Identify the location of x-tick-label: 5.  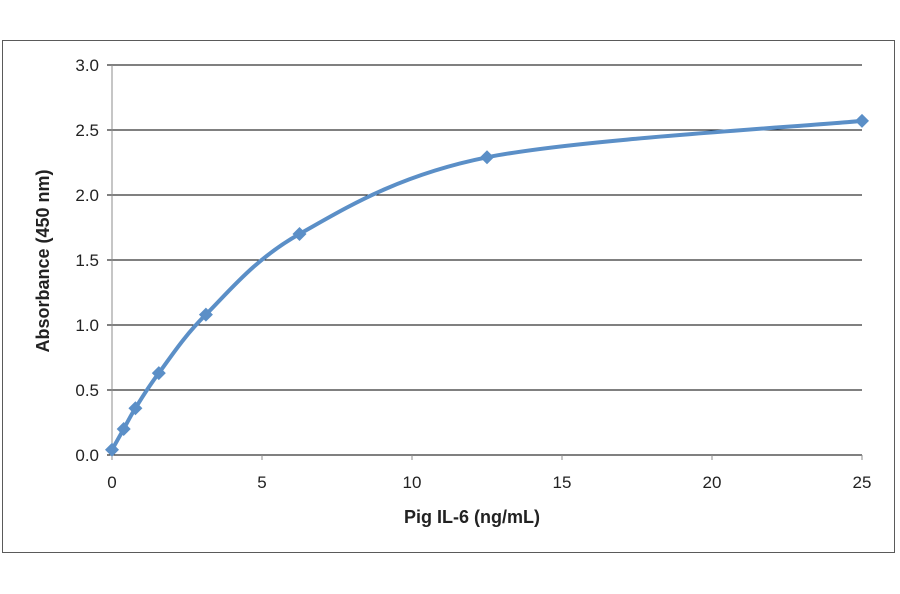
(261, 482).